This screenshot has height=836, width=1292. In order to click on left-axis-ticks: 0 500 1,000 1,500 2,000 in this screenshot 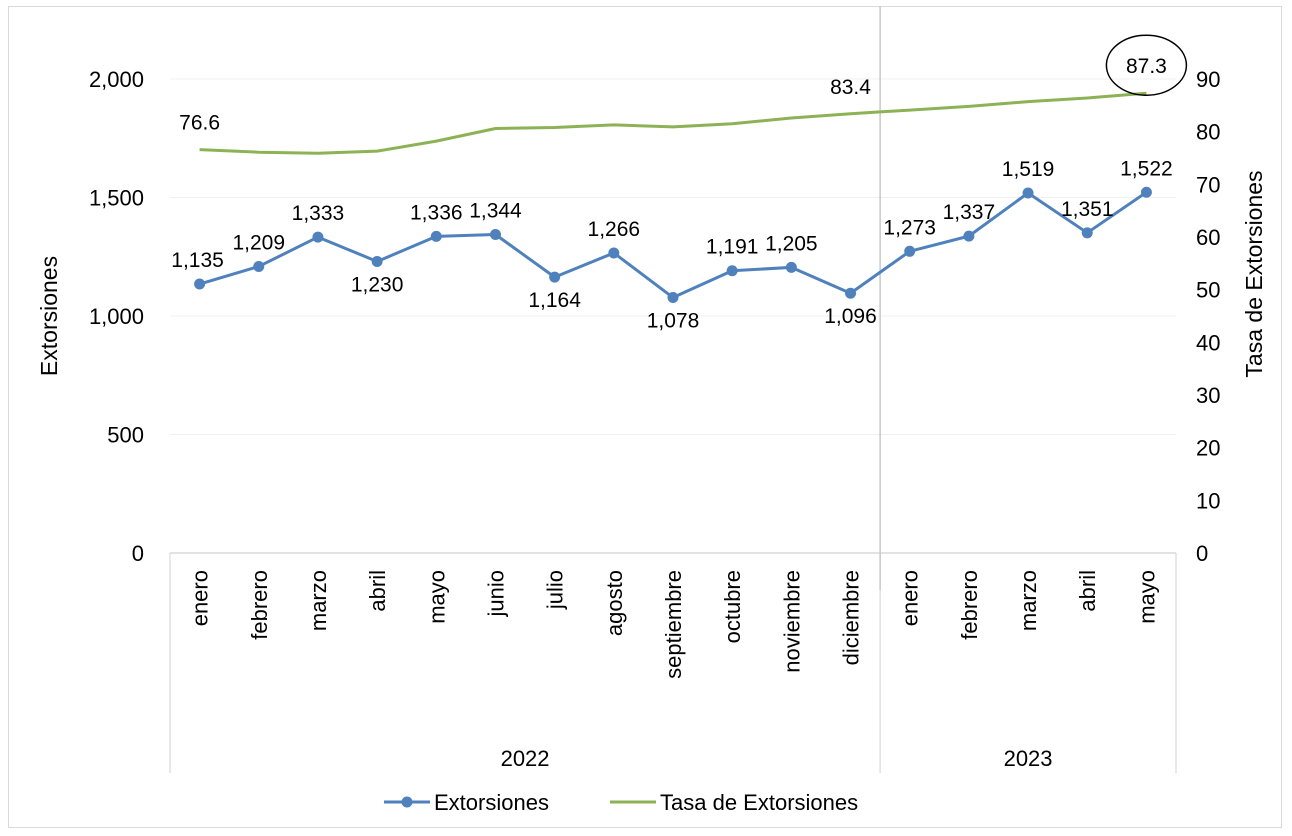, I will do `click(116, 316)`.